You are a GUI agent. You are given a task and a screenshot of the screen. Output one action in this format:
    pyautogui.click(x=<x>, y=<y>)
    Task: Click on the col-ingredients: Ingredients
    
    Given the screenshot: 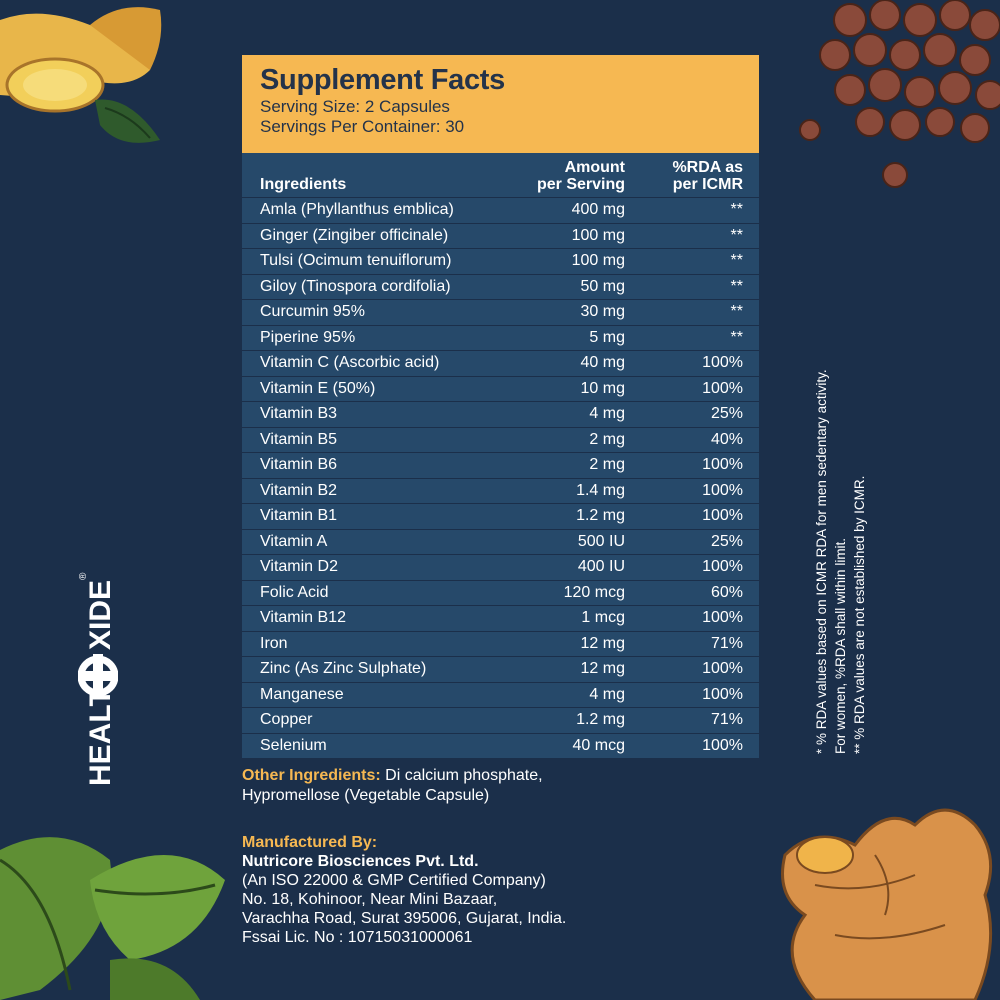 What is the action you would take?
    pyautogui.click(x=378, y=175)
    